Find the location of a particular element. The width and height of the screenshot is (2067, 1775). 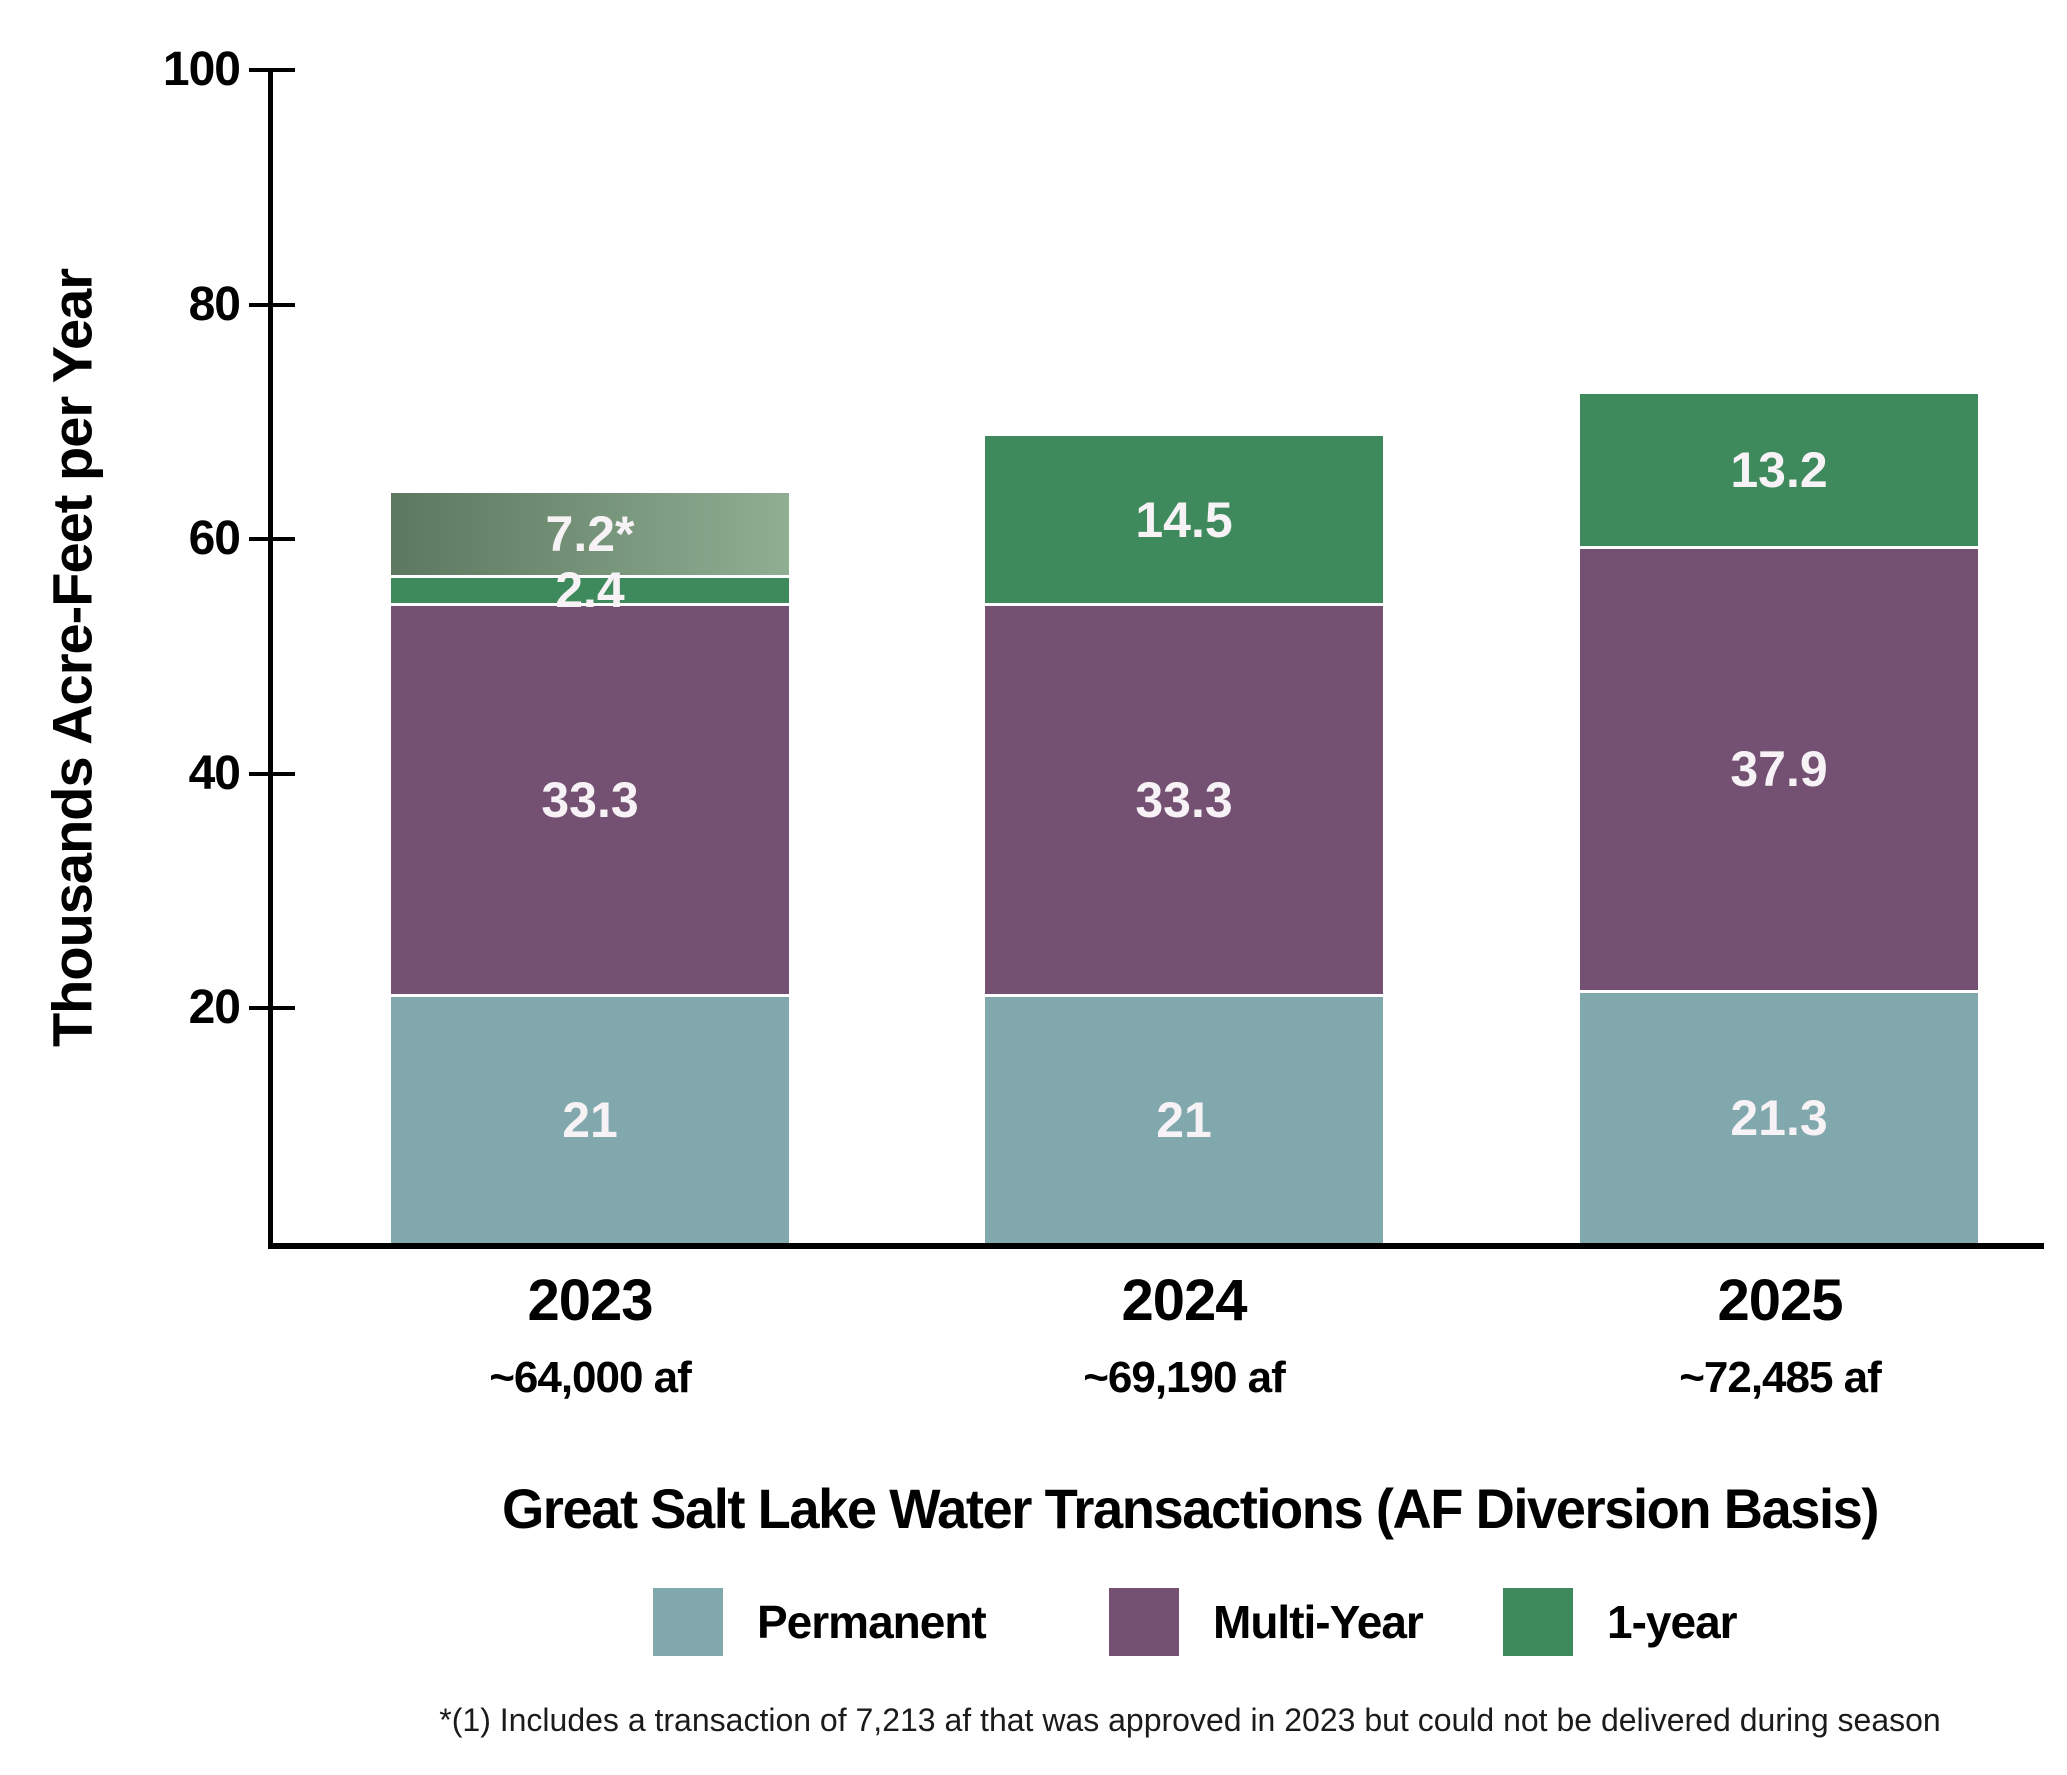

legend-label: 1-year is located at coordinates (1672, 1622).